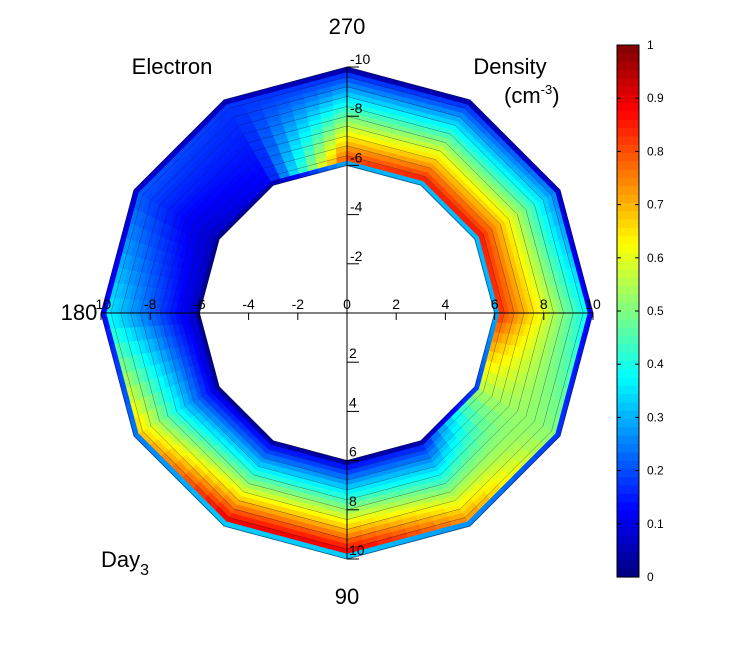 This screenshot has width=730, height=650. I want to click on y-tick-label: 10, so click(357, 550).